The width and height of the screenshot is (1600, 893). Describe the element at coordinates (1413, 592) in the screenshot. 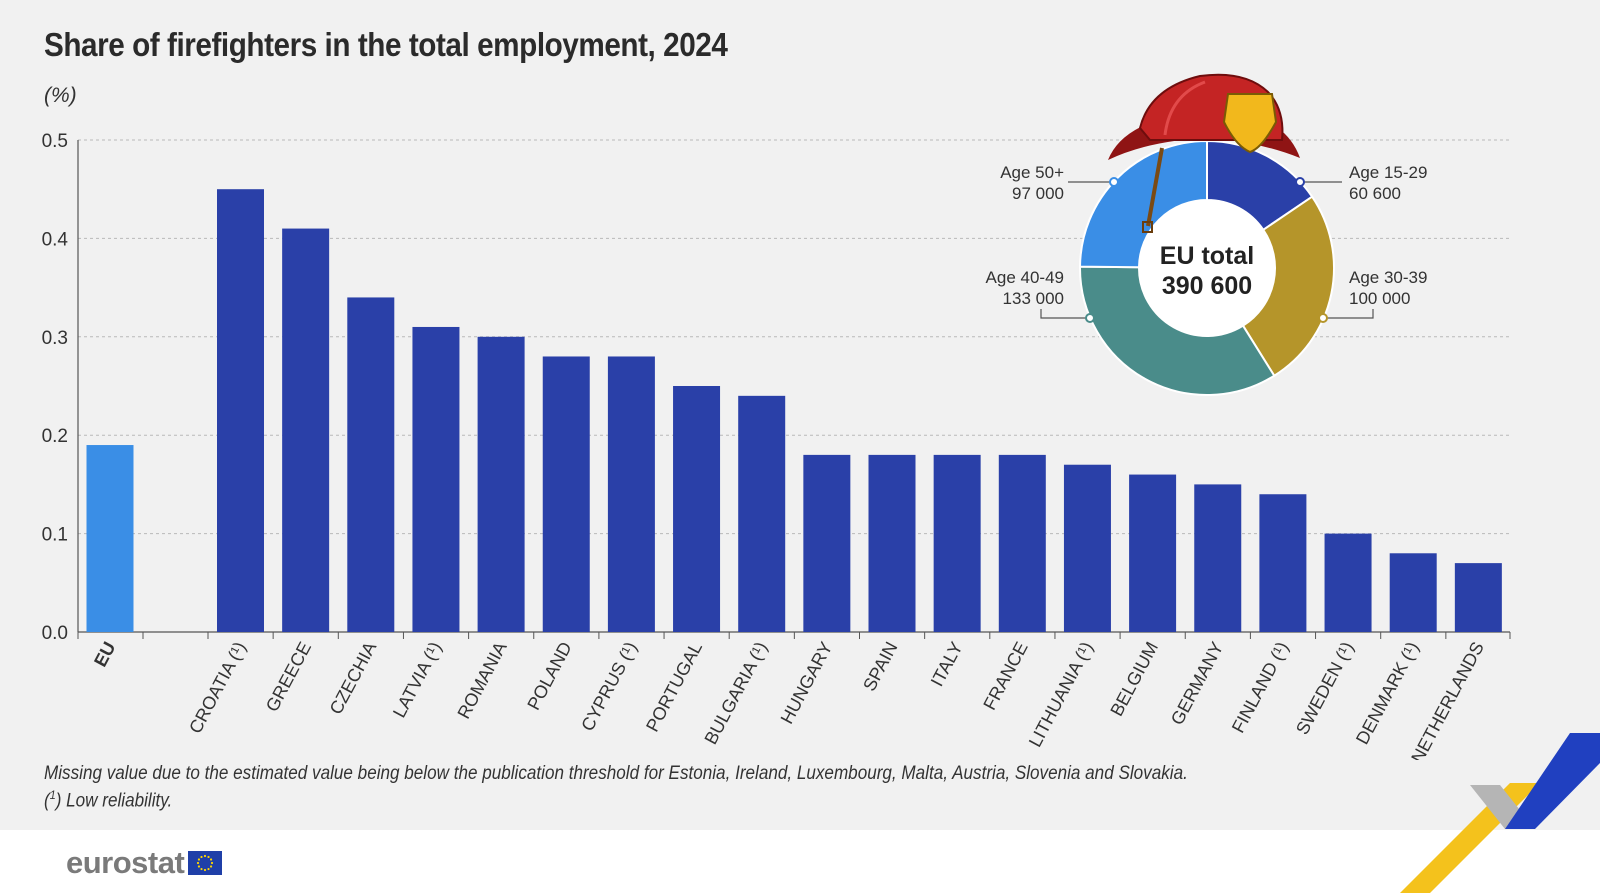

I see `bar-denmark` at that location.